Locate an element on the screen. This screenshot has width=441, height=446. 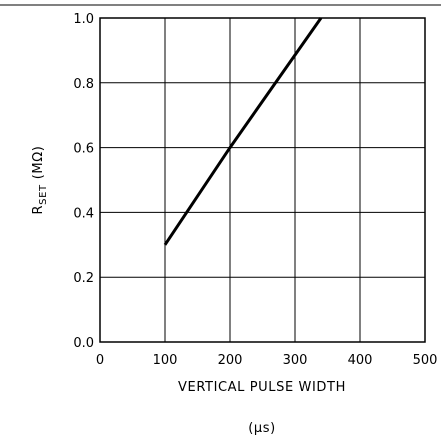
y-tick-label: 0.6 is located at coordinates (83, 149).